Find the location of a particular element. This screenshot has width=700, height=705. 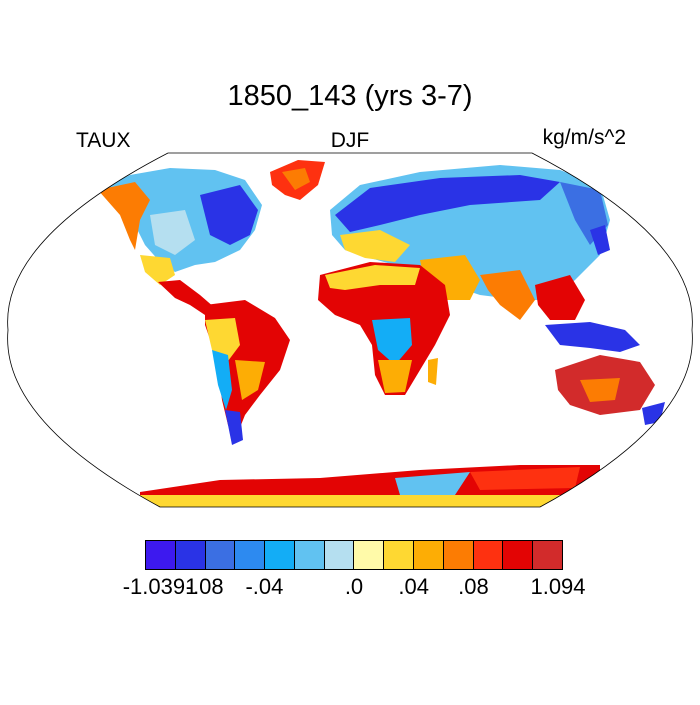

southeast-asia is located at coordinates (560, 297).